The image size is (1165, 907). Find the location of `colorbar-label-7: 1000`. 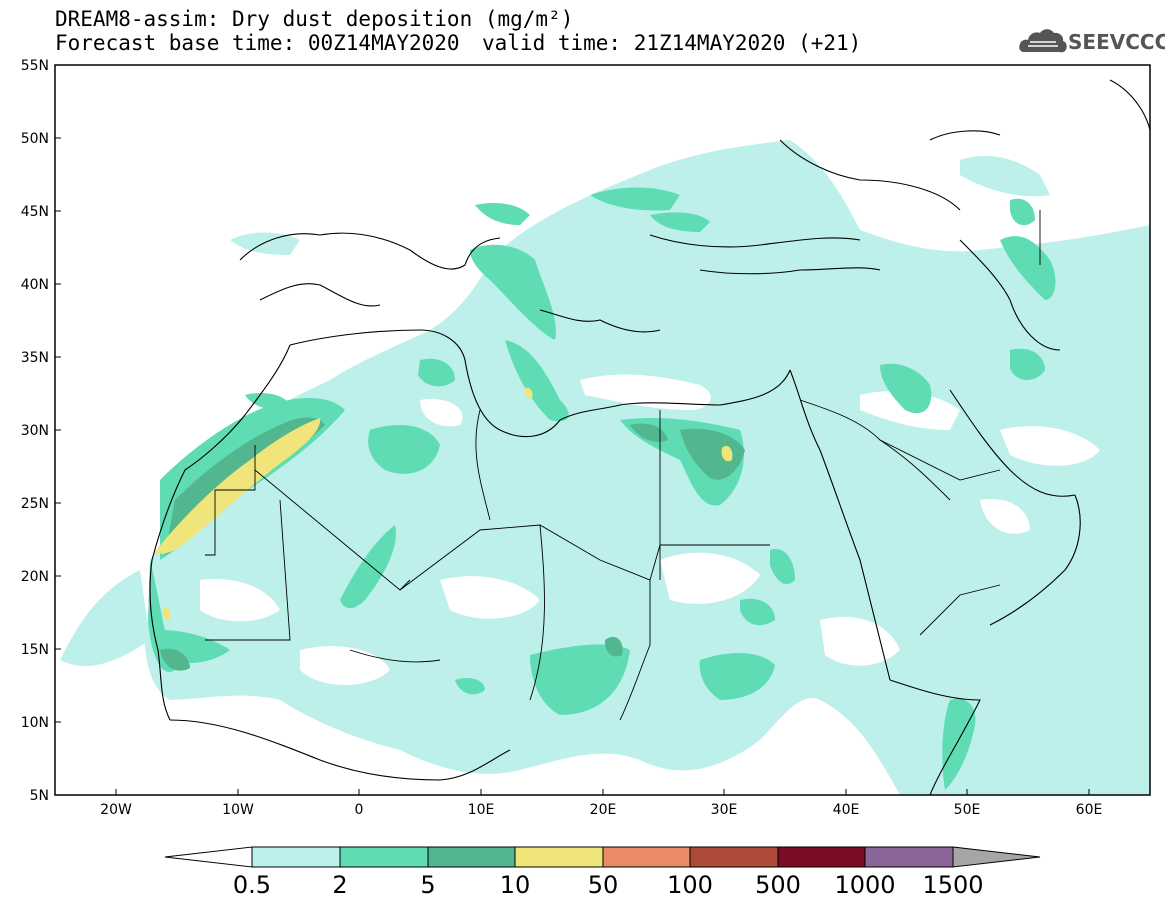

colorbar-label-7: 1000 is located at coordinates (864, 885).